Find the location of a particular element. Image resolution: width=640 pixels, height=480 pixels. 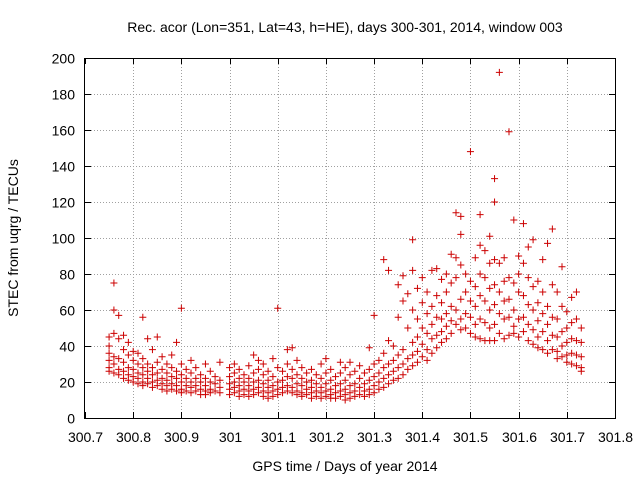

x-tick-label: 301.3 is located at coordinates (374, 437).